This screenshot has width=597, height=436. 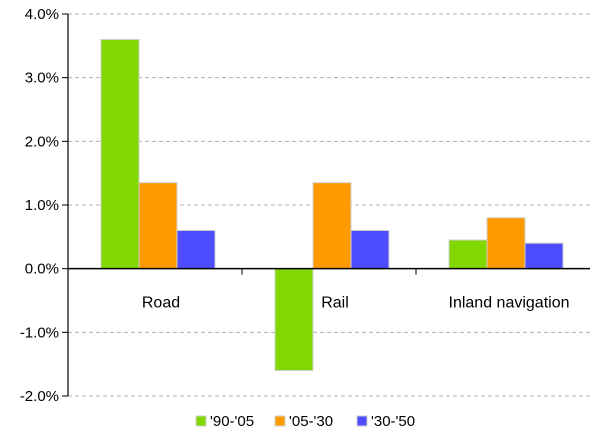 What do you see at coordinates (42, 269) in the screenshot?
I see `y-tick-label: 0.0%` at bounding box center [42, 269].